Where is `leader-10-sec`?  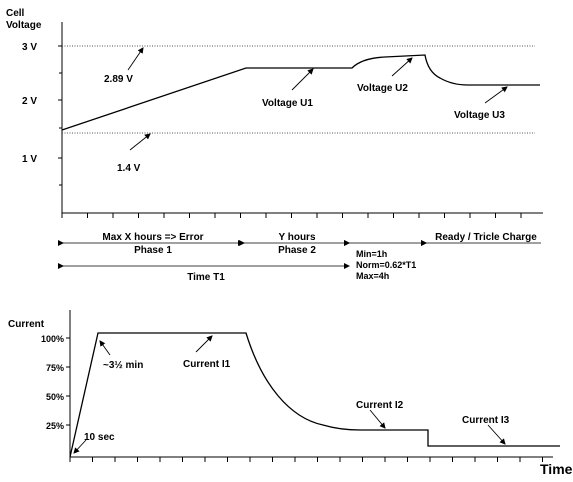 leader-10-sec is located at coordinates (80, 446).